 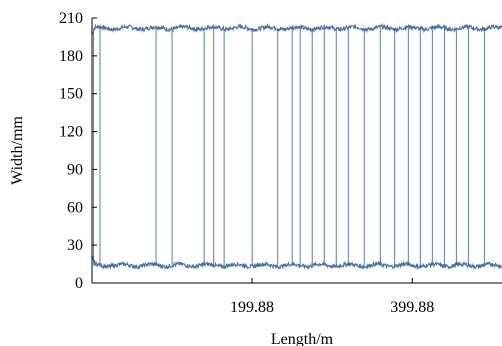 What do you see at coordinates (332, 297) in the screenshot?
I see `x-ticks: 199.88 399.88` at bounding box center [332, 297].